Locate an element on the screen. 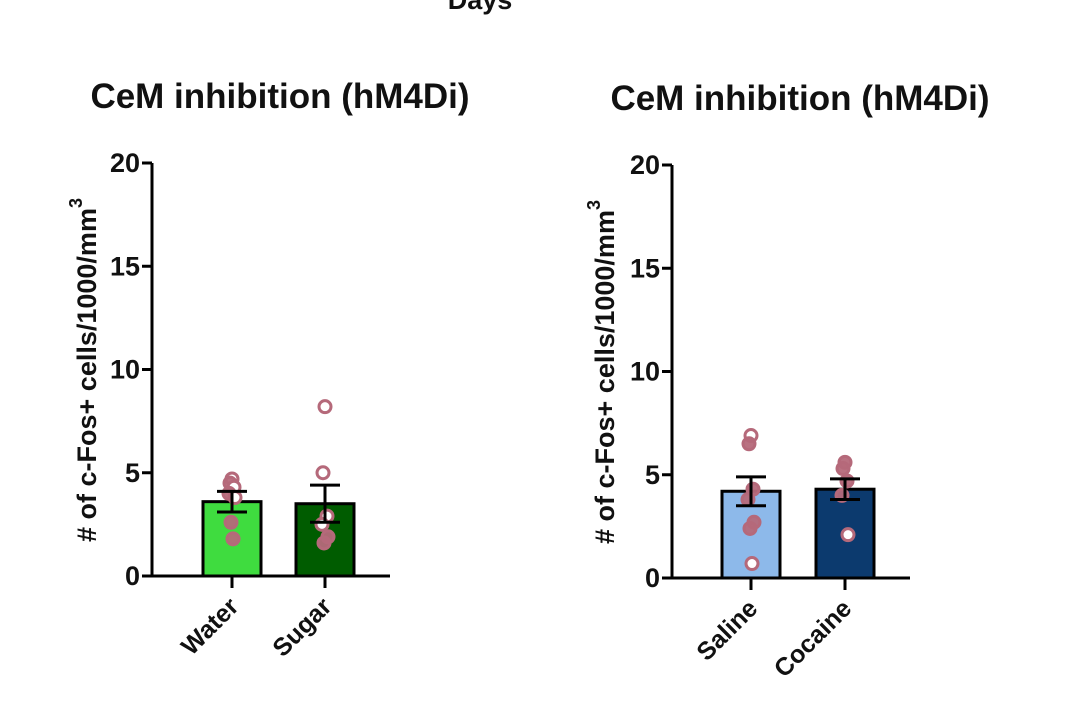 The image size is (1075, 704). x-tick-label: Saline is located at coordinates (727, 630).